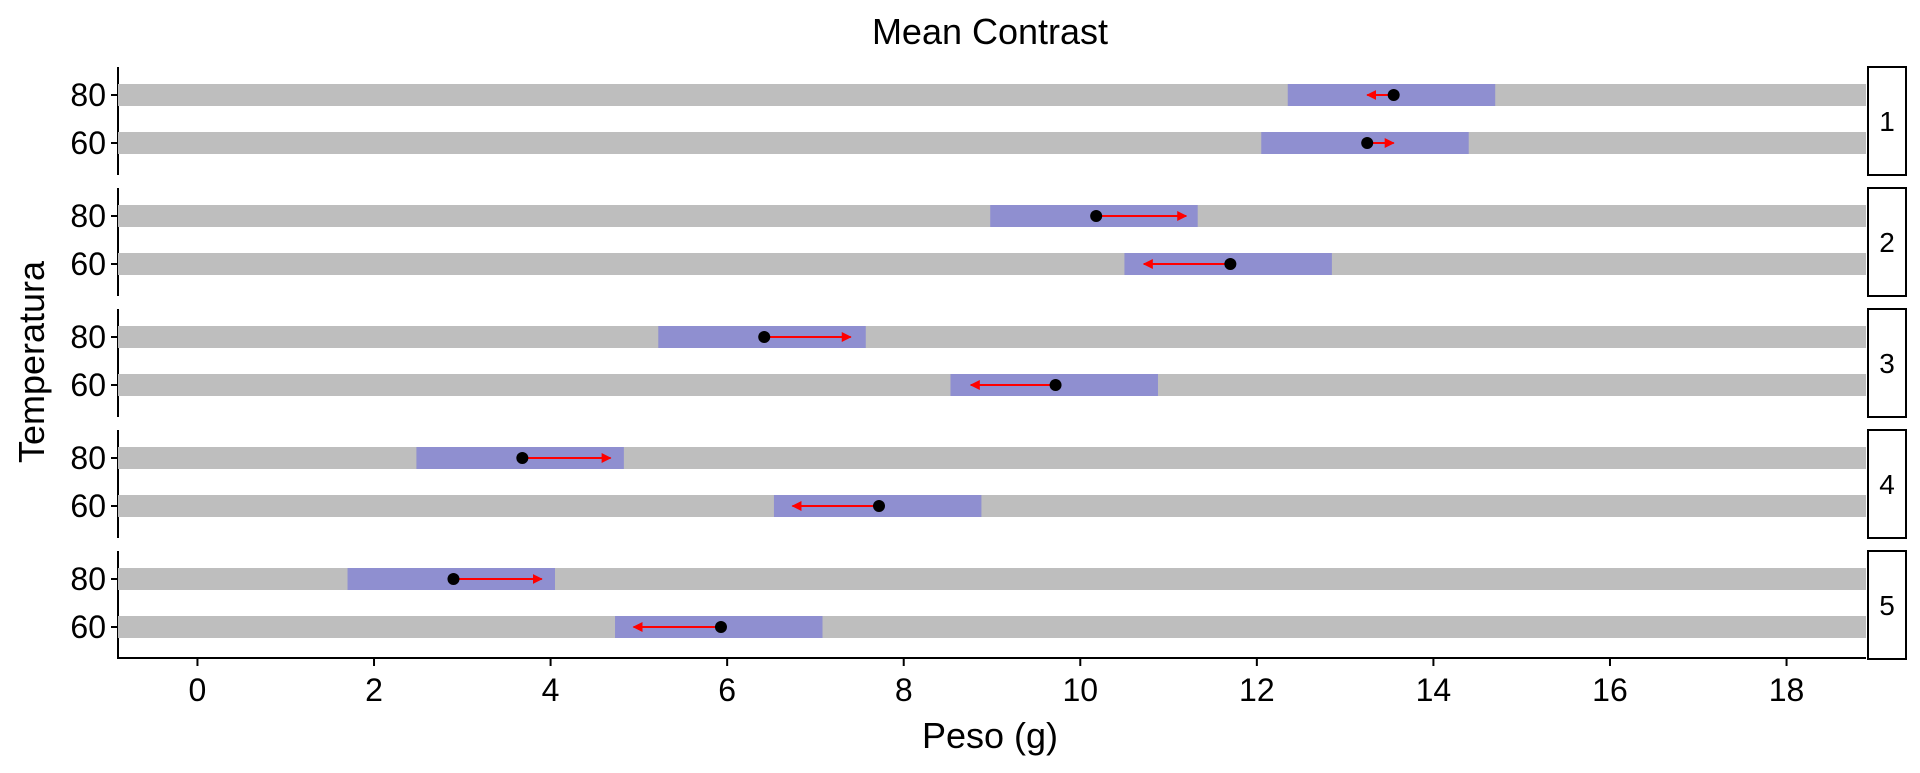 The width and height of the screenshot is (1920, 773). What do you see at coordinates (374, 690) in the screenshot?
I see `x-tick-label: 2` at bounding box center [374, 690].